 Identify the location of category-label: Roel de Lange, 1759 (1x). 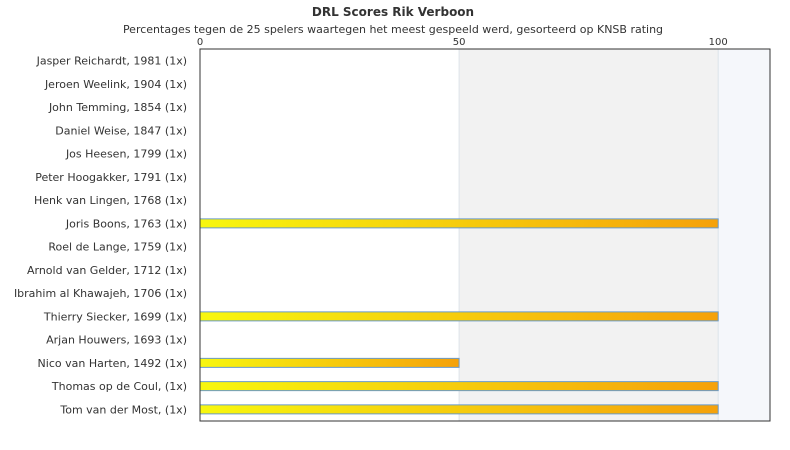
(117, 247).